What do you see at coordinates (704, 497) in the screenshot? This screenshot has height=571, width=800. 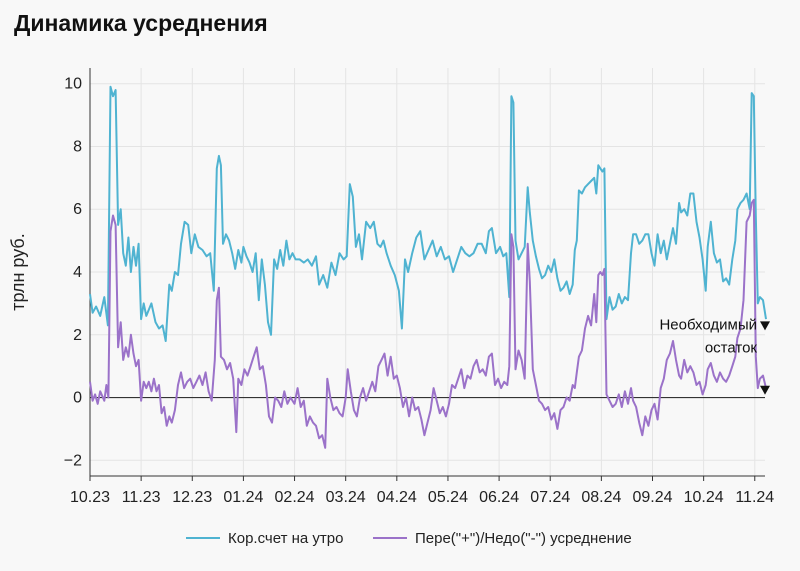 I see `x-tick-label: 10.24` at bounding box center [704, 497].